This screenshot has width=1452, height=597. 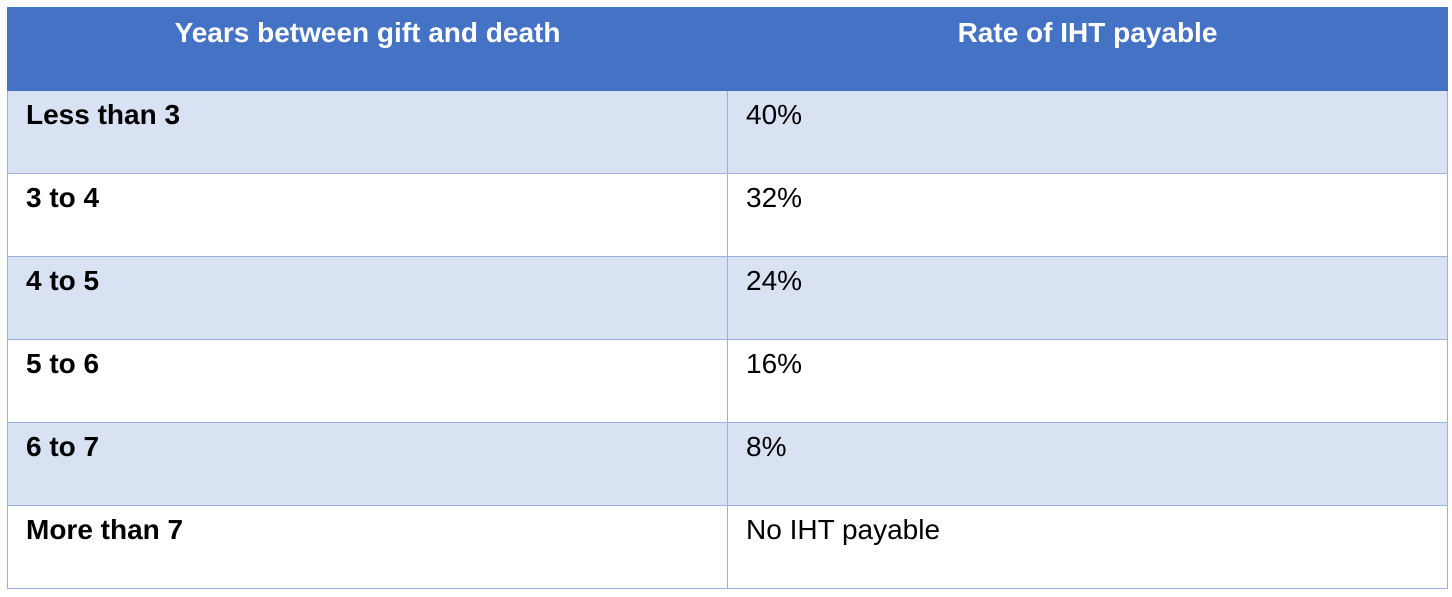 I want to click on rate-cell: 24%, so click(x=1087, y=298).